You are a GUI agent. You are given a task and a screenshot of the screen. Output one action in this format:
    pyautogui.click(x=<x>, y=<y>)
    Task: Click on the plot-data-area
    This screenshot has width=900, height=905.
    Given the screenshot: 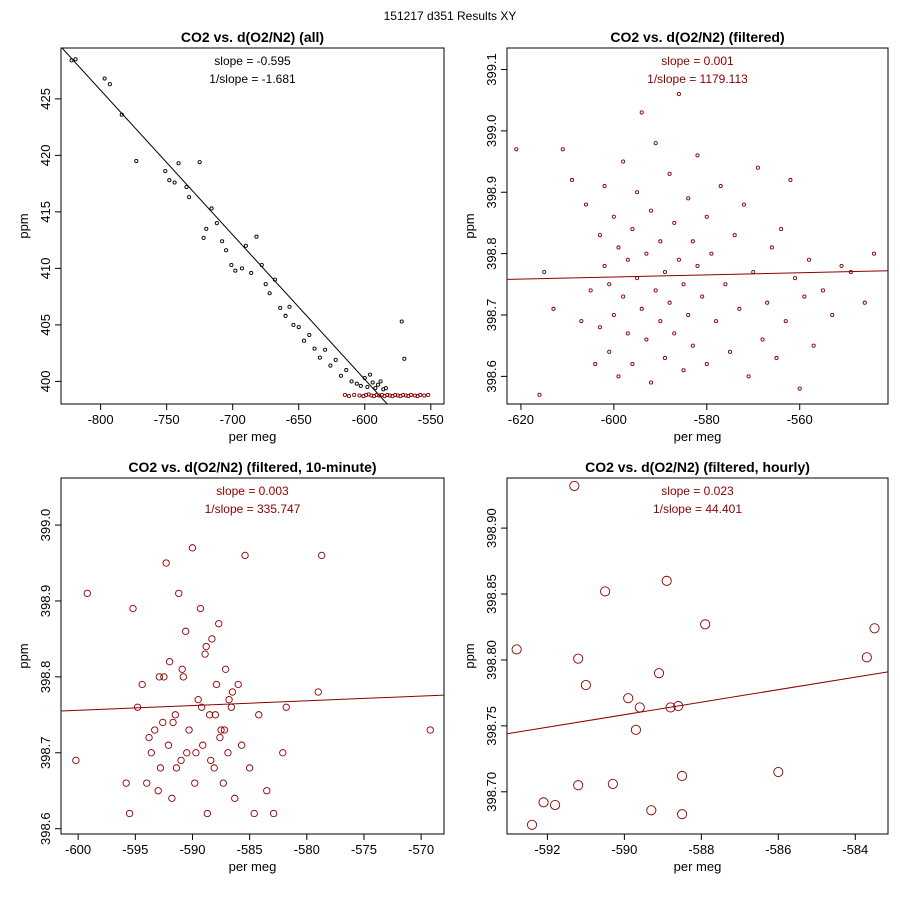 What is the action you would take?
    pyautogui.click(x=252, y=681)
    